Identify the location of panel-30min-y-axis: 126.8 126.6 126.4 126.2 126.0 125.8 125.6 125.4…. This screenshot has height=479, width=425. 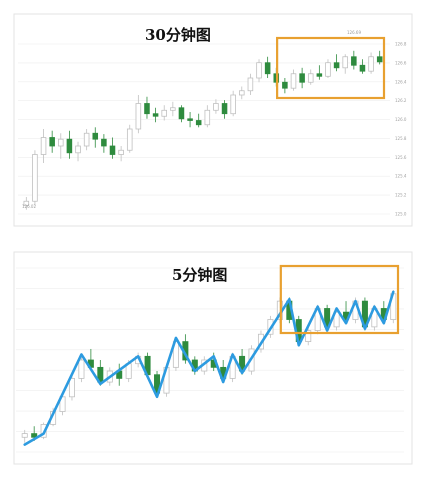
(401, 129).